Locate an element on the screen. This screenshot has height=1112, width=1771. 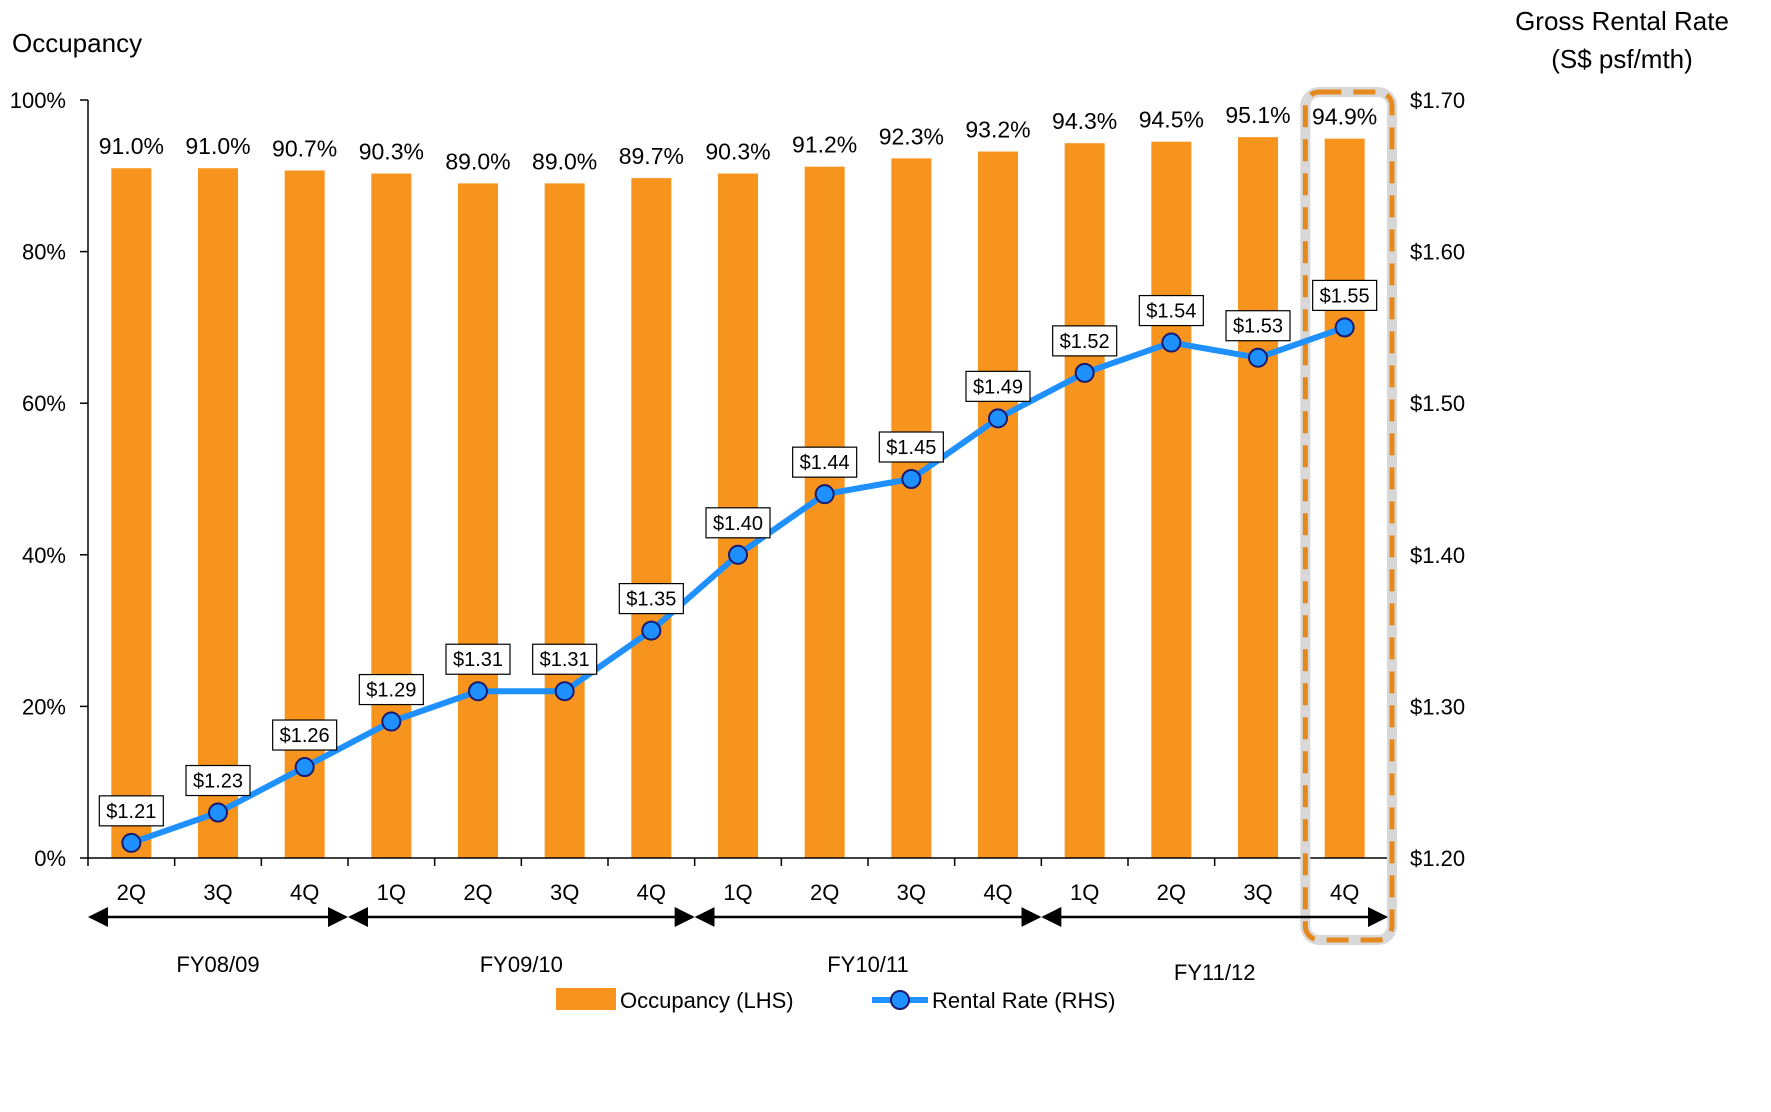
left-axis-tick-label: 60% is located at coordinates (44, 403).